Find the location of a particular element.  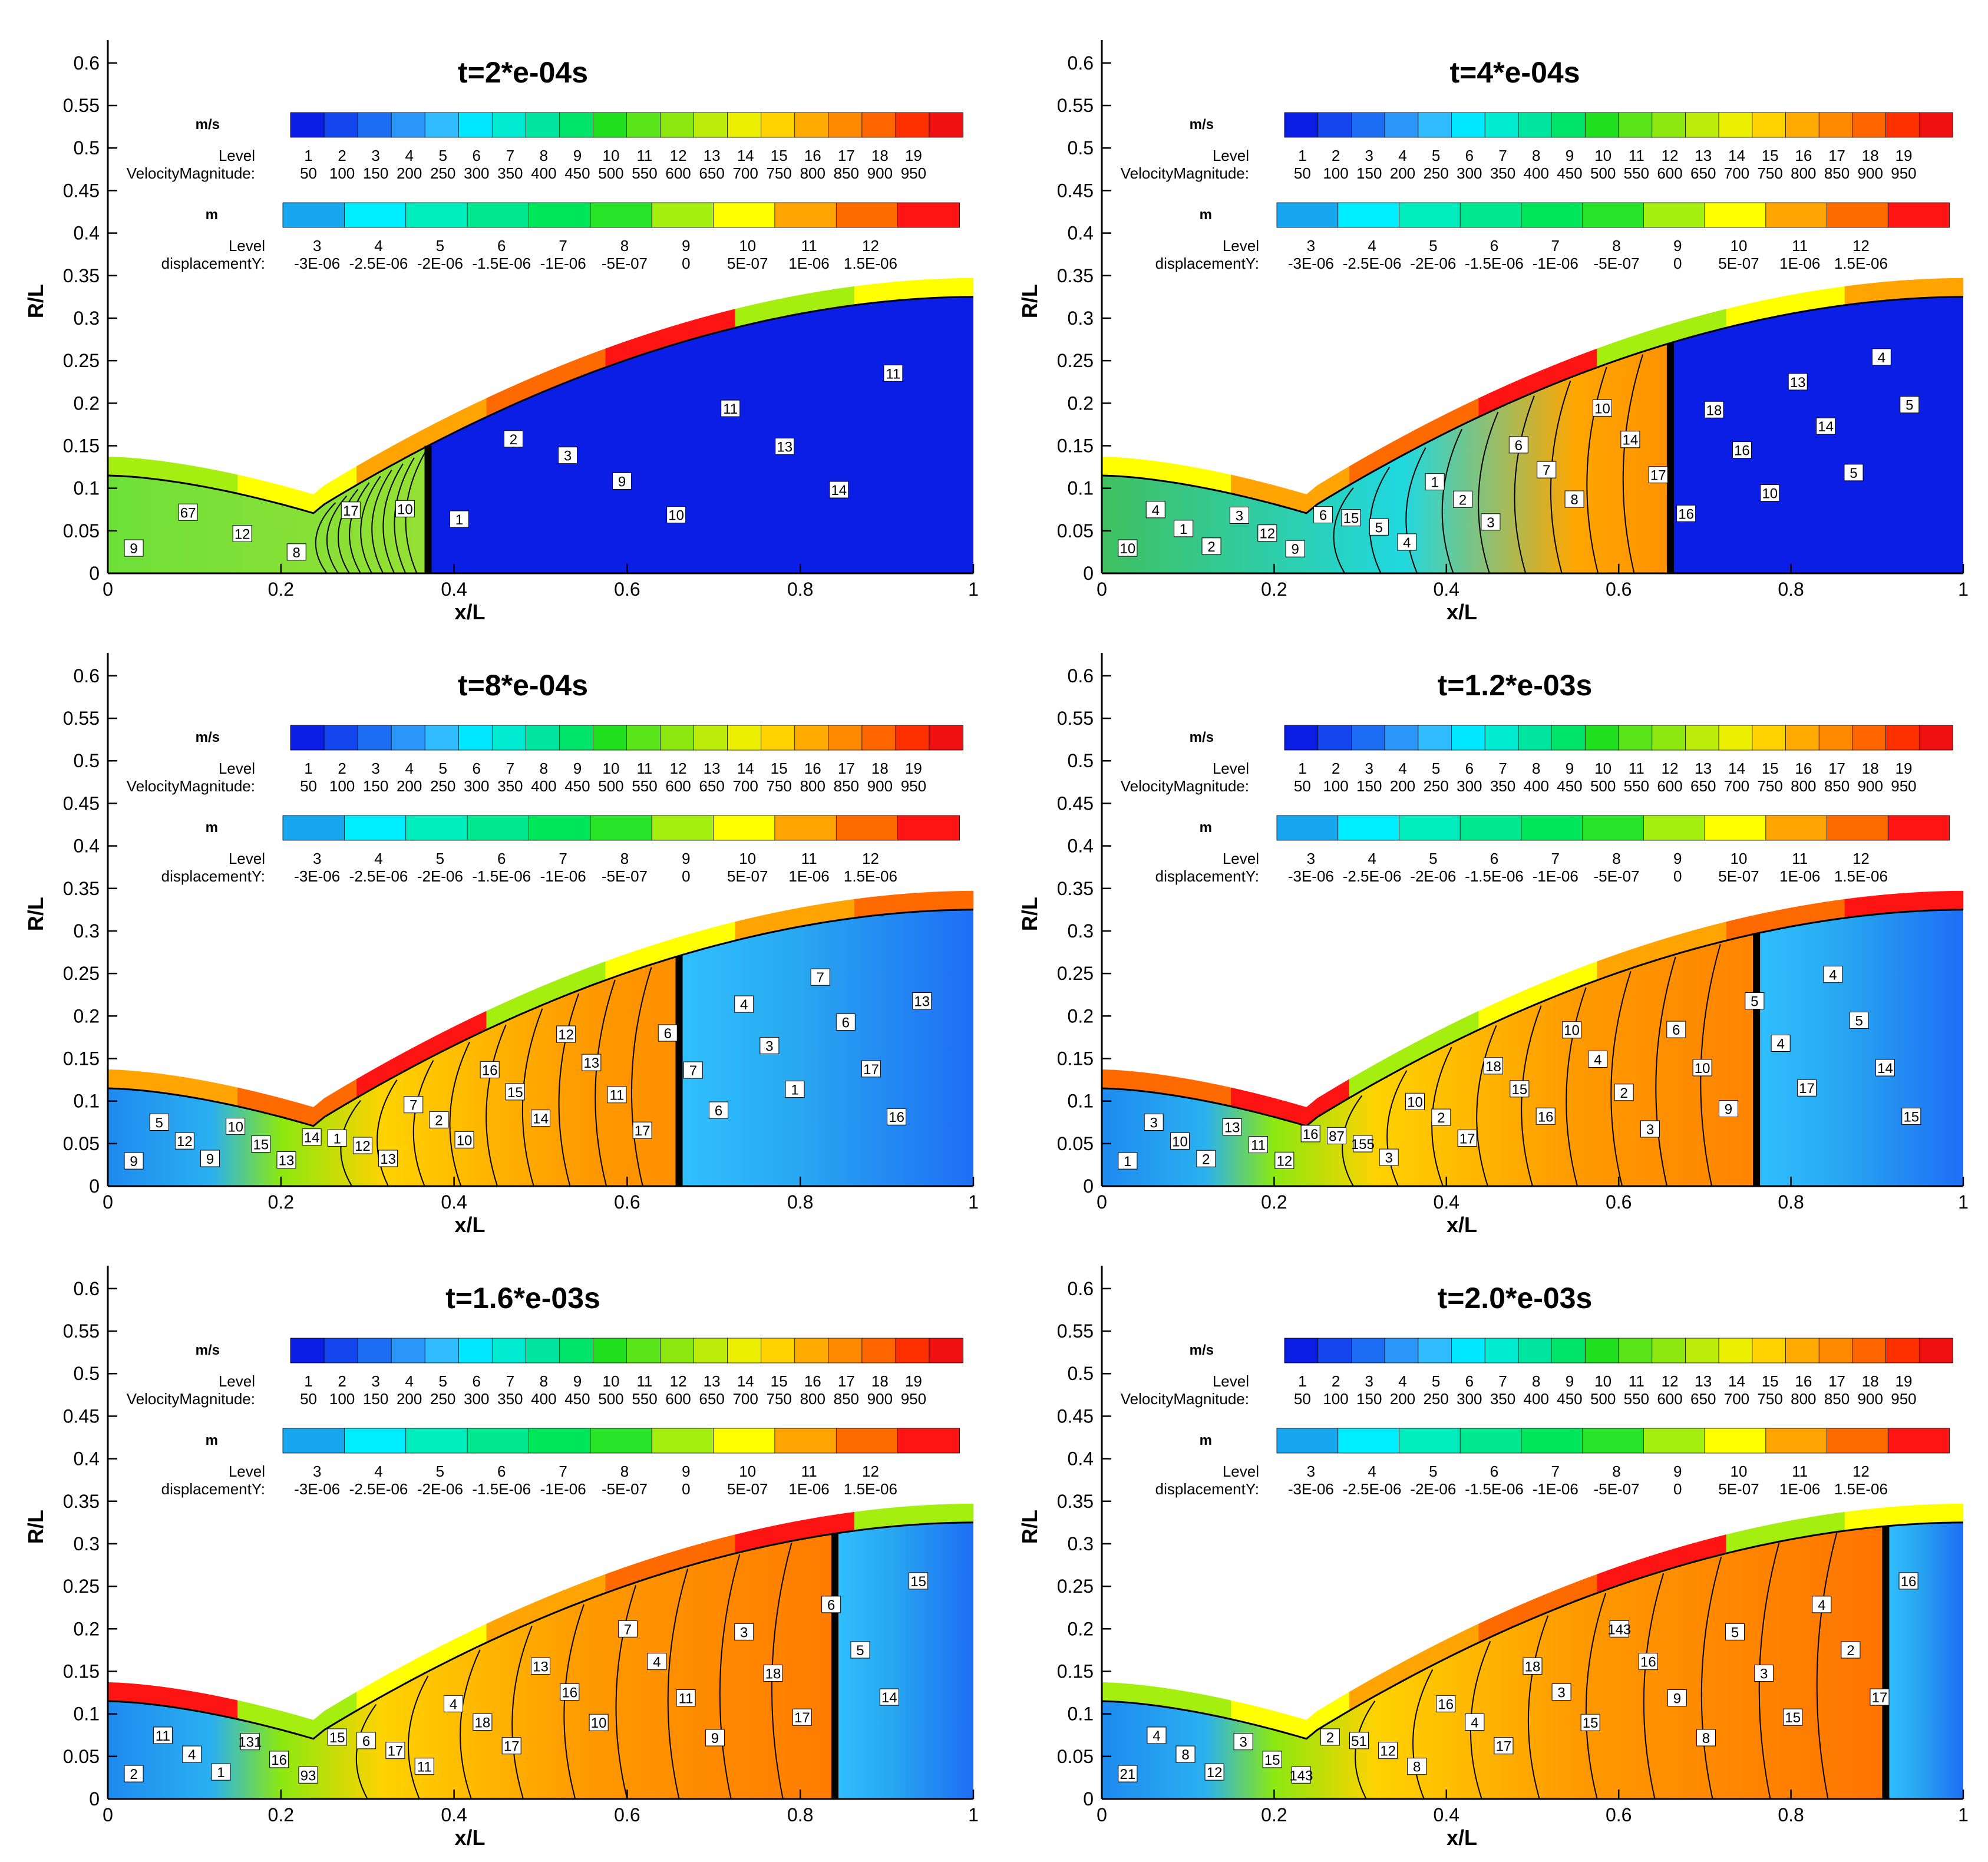

wall-line is located at coordinates (540, 1018).